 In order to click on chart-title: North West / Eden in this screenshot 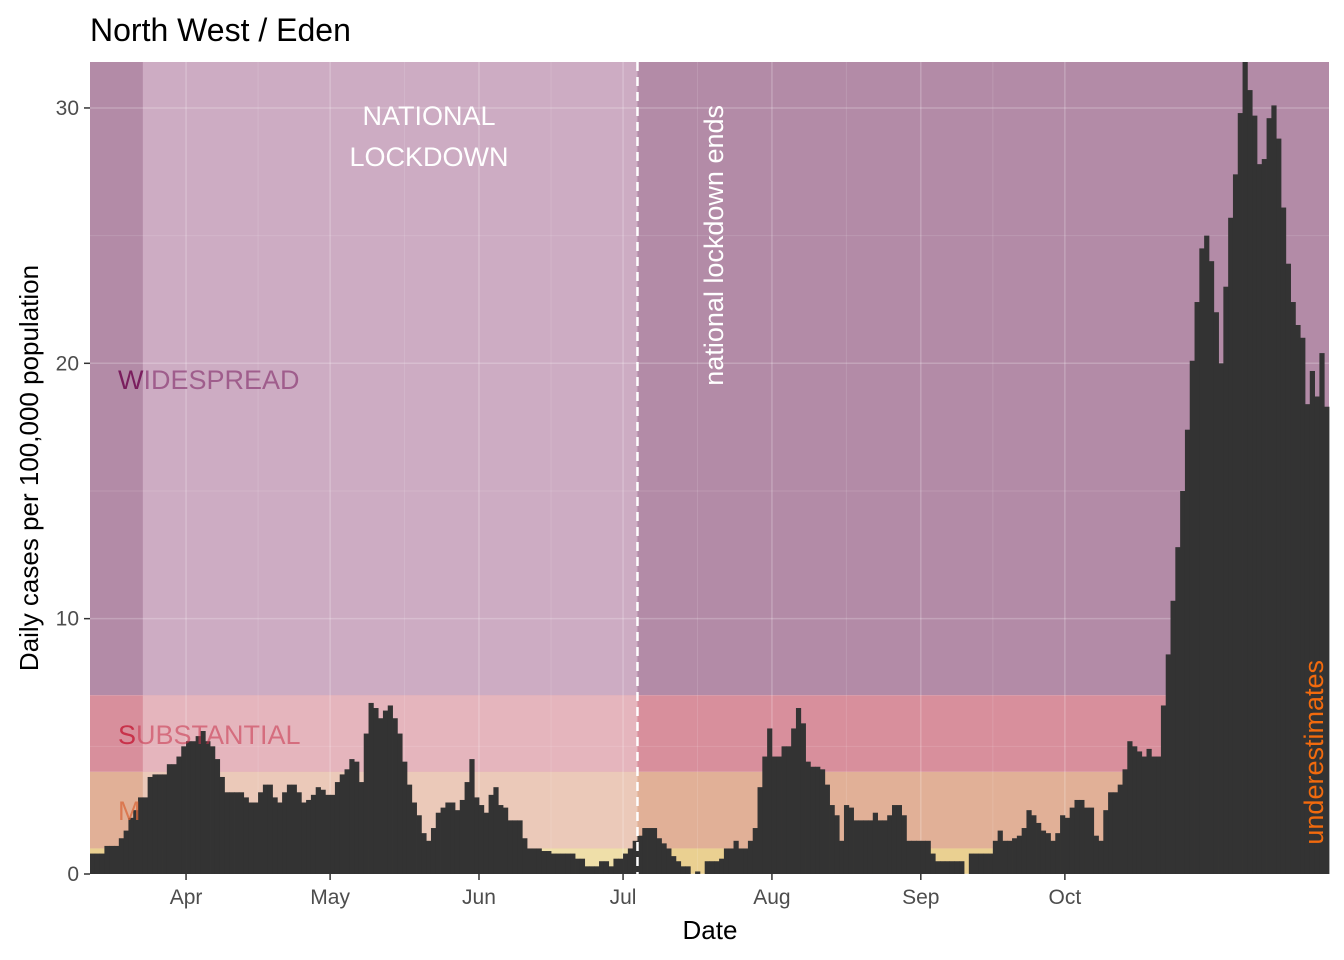, I will do `click(220, 30)`.